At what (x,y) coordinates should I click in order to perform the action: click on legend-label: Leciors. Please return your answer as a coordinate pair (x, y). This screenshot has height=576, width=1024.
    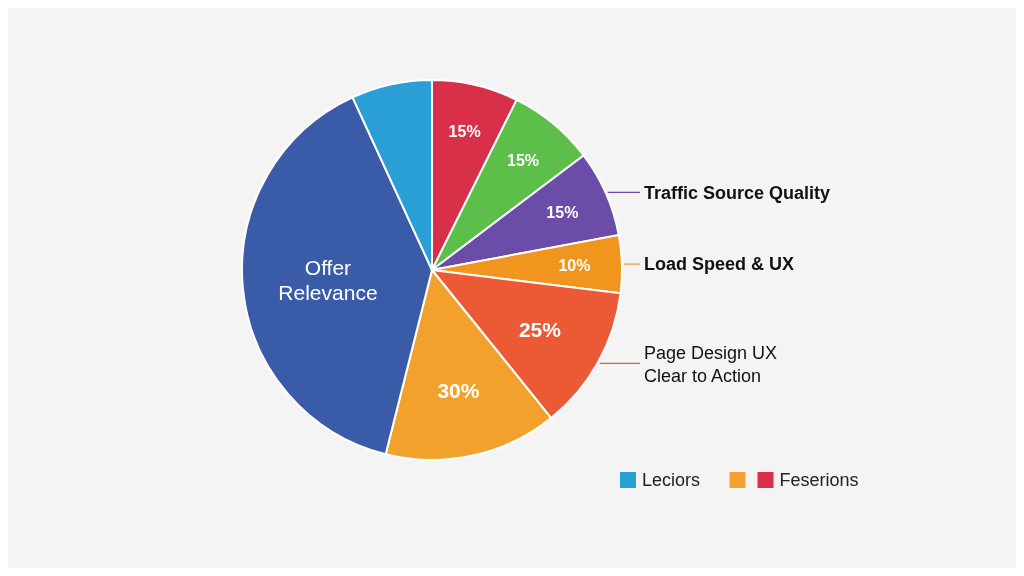
    Looking at the image, I should click on (671, 480).